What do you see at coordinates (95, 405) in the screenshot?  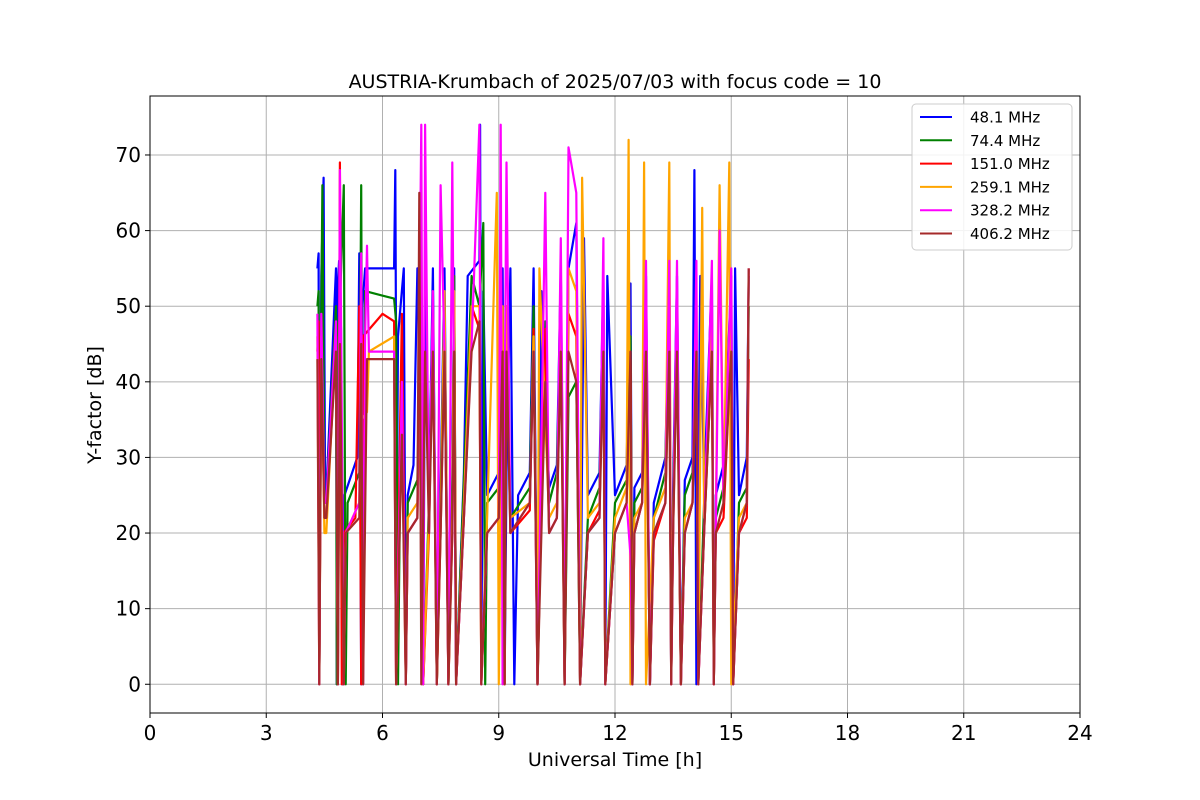 I see `y-axis-label: Y-factor [dB]` at bounding box center [95, 405].